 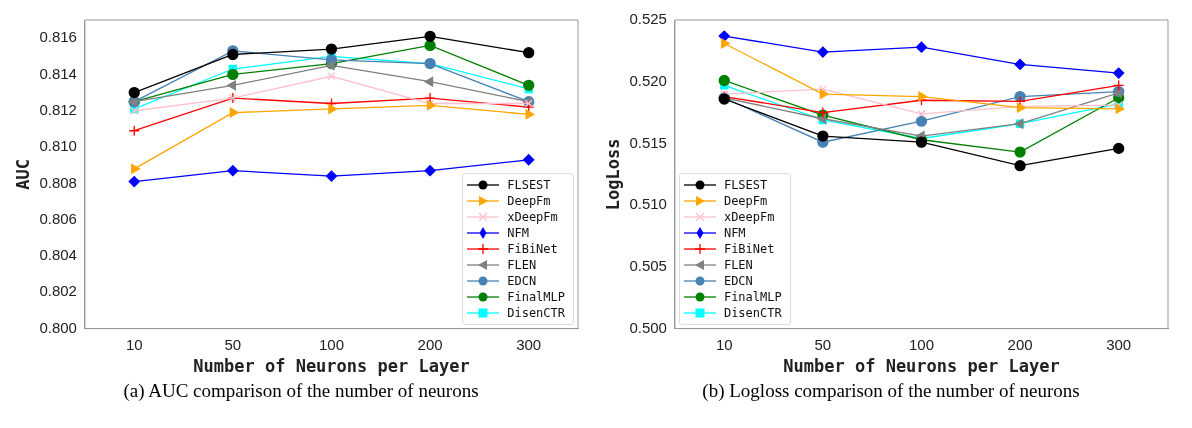 What do you see at coordinates (648, 327) in the screenshot?
I see `y-tick-label: 0.500` at bounding box center [648, 327].